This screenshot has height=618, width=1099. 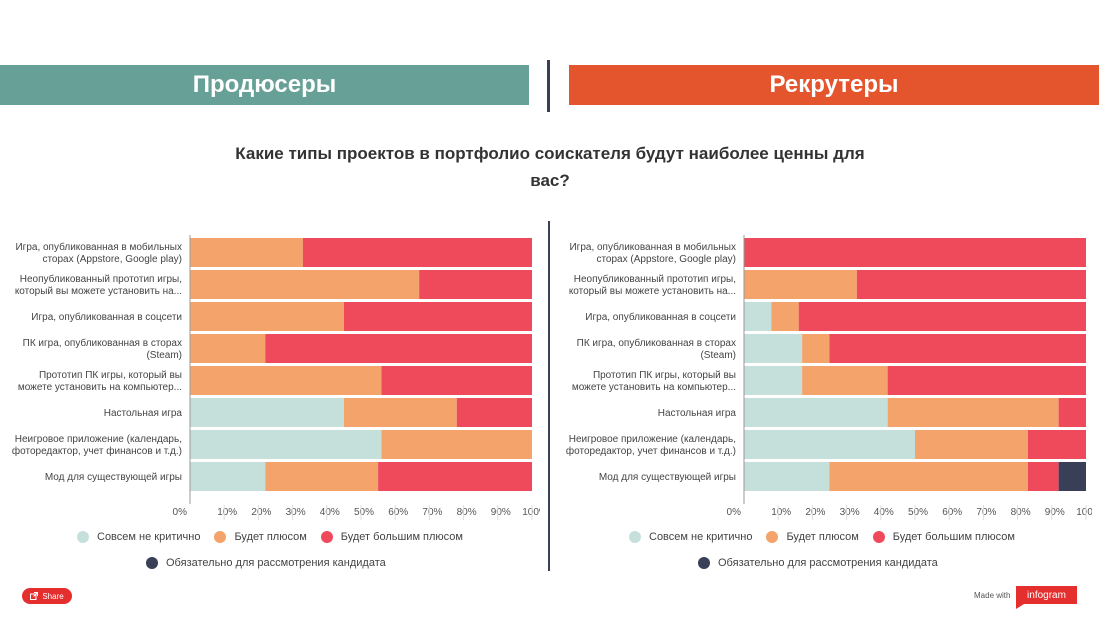 What do you see at coordinates (47, 596) in the screenshot?
I see `share-button: Share` at bounding box center [47, 596].